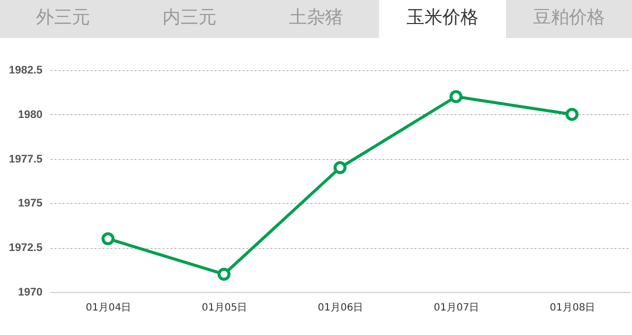 The width and height of the screenshot is (632, 335). I want to click on text: 外三元, so click(63, 18).